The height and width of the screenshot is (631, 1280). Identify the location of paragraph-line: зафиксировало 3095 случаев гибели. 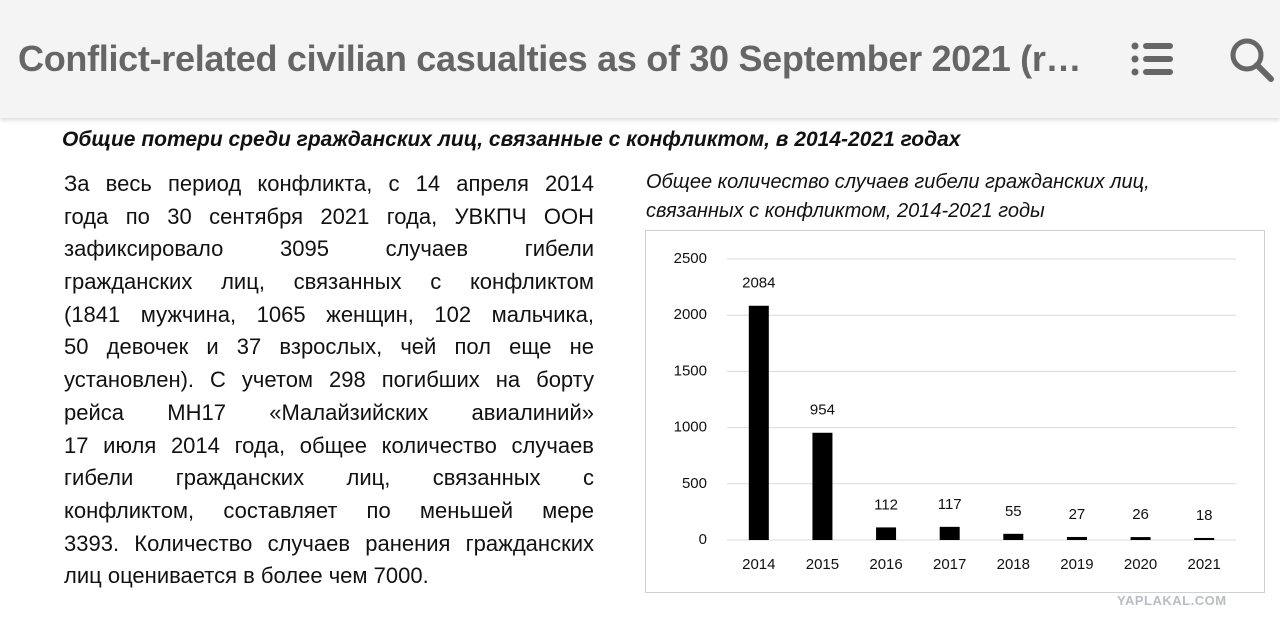
(329, 249).